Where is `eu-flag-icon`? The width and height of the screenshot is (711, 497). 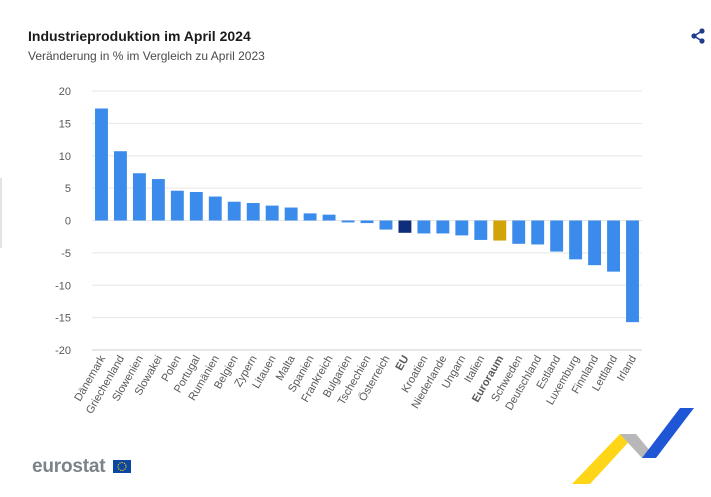
eu-flag-icon is located at coordinates (122, 466).